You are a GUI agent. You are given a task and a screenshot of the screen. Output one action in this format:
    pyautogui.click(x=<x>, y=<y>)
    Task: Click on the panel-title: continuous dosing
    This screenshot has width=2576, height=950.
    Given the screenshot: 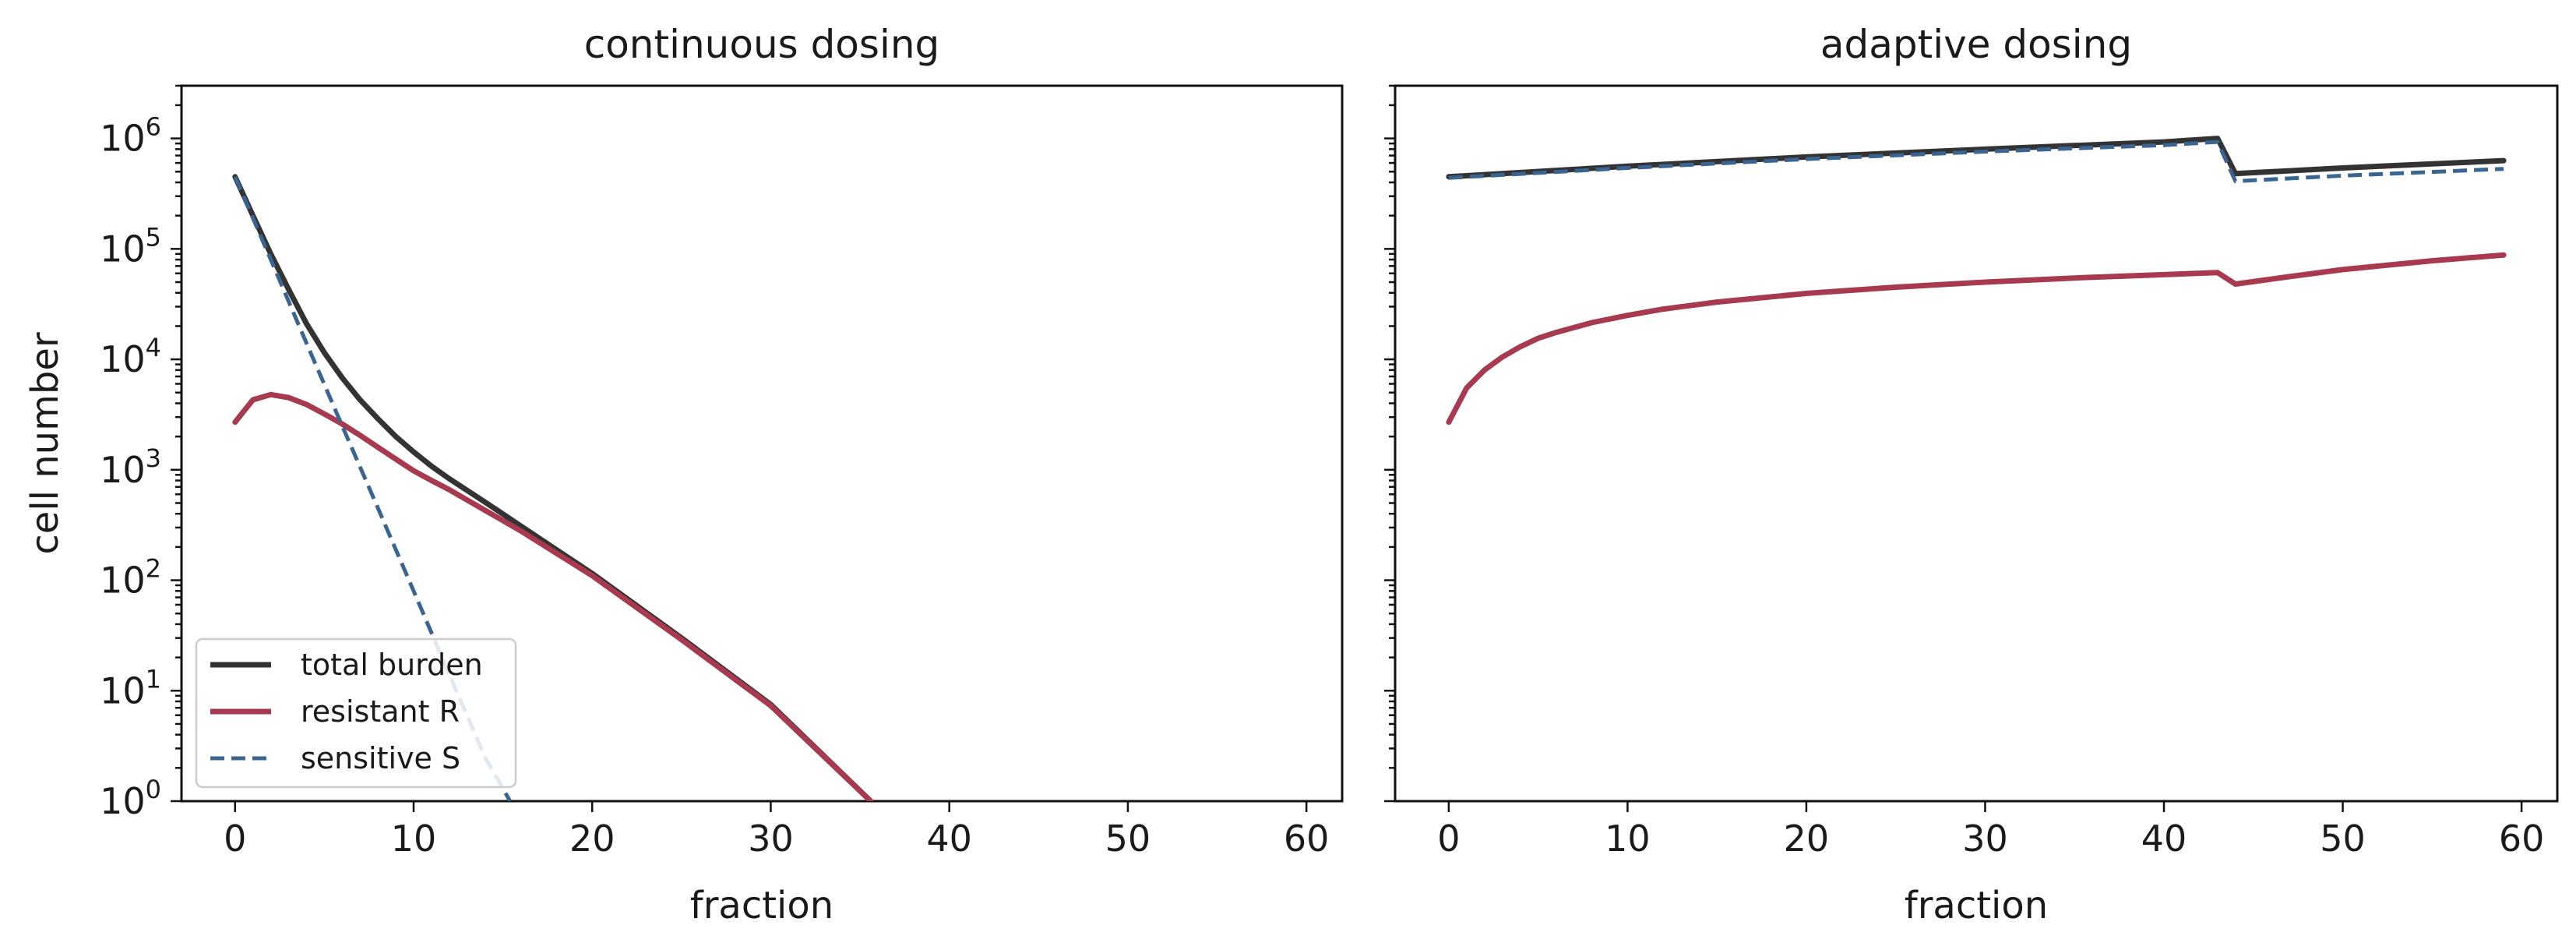 What is the action you would take?
    pyautogui.click(x=762, y=44)
    